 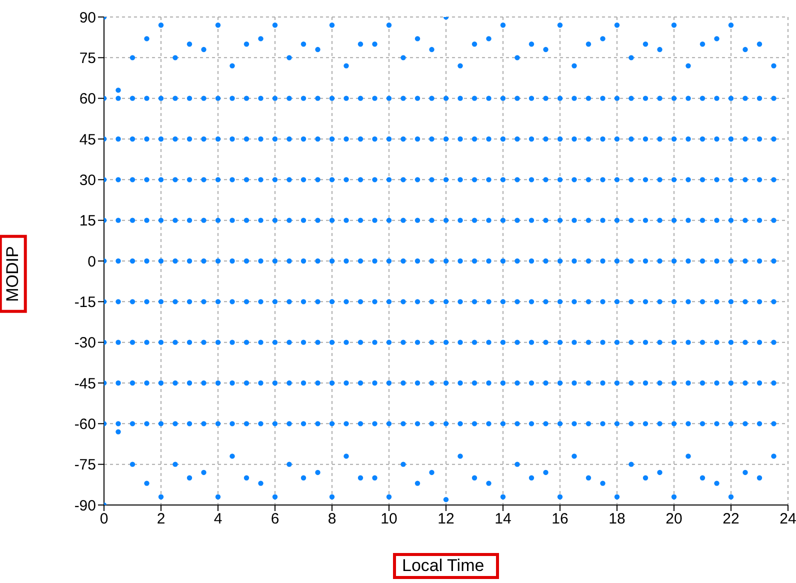 What do you see at coordinates (788, 519) in the screenshot?
I see `x-tick-label: 24` at bounding box center [788, 519].